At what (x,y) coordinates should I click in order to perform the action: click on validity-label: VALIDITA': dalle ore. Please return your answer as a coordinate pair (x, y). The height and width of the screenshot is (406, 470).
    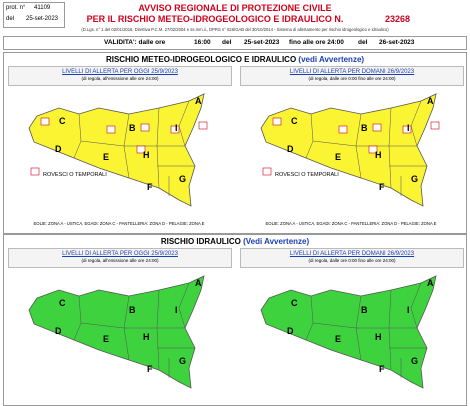
    Looking at the image, I should click on (135, 42).